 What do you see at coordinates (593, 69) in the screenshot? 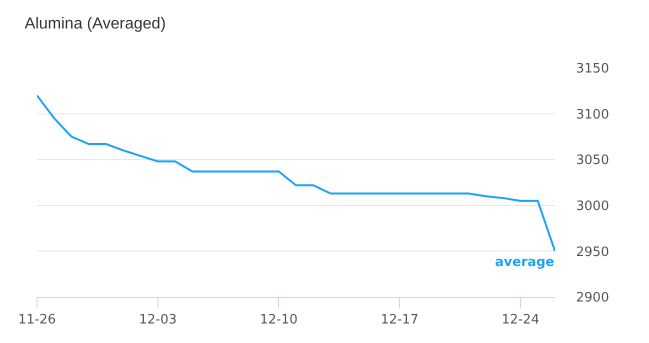
I see `y-tick-label: 3150` at bounding box center [593, 69].